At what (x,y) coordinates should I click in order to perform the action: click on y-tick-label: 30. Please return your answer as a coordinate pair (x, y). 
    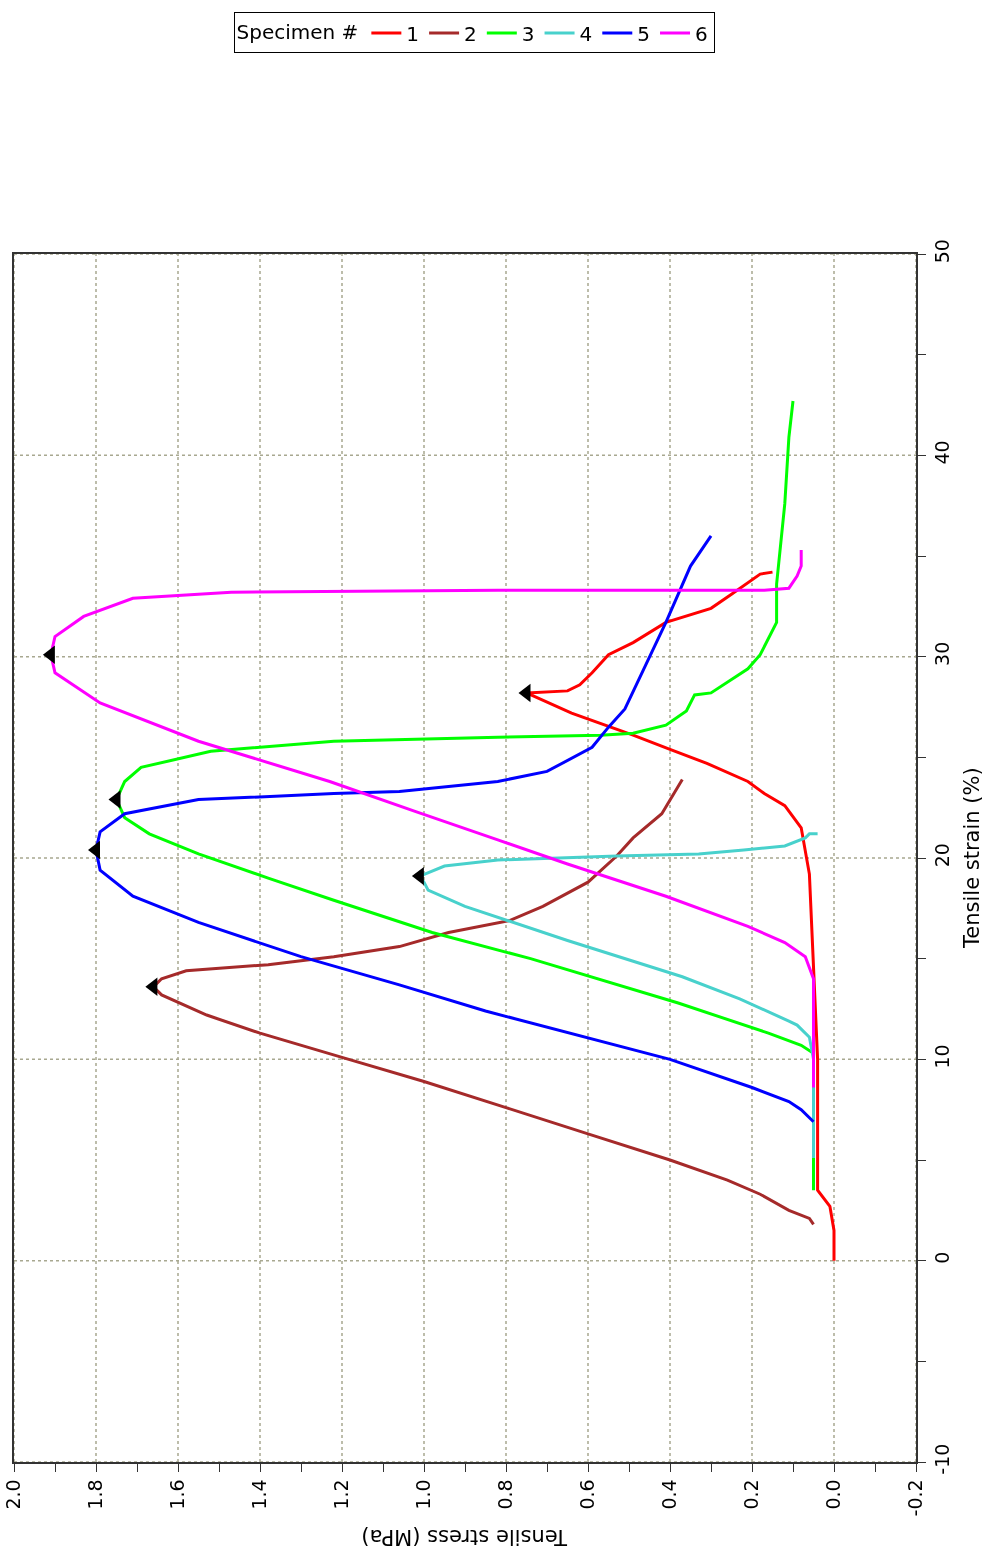
    Looking at the image, I should click on (941, 653).